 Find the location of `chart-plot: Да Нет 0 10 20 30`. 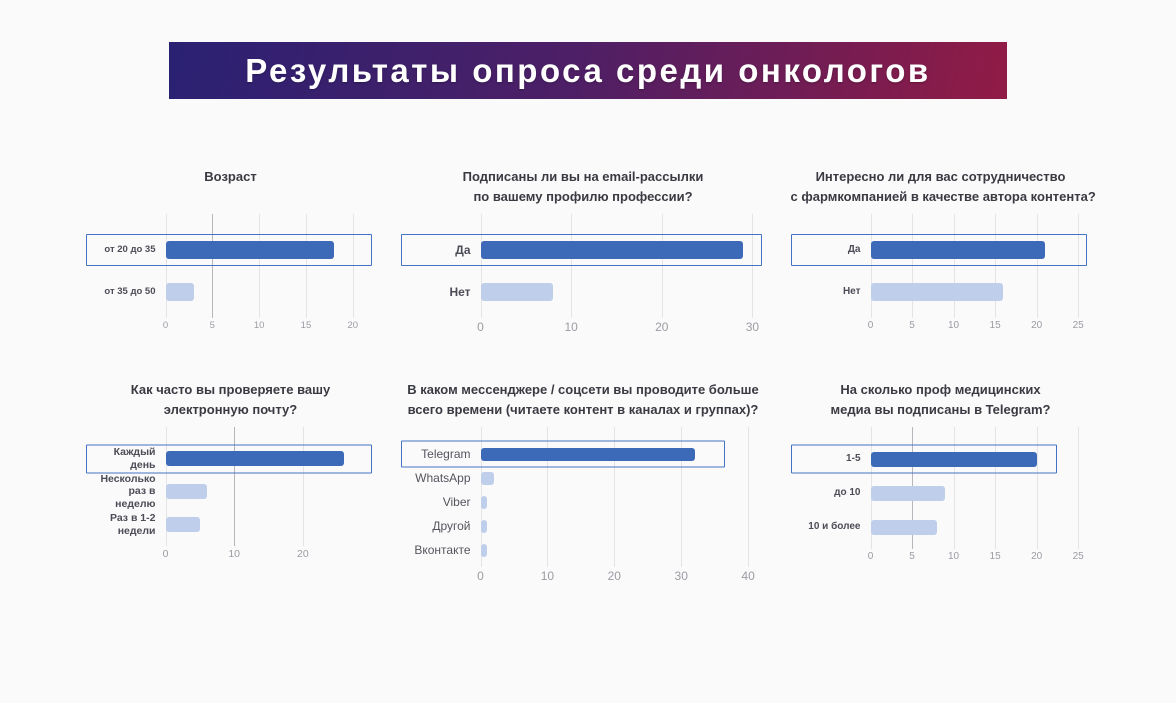

chart-plot: Да Нет 0 10 20 30 is located at coordinates (583, 274).